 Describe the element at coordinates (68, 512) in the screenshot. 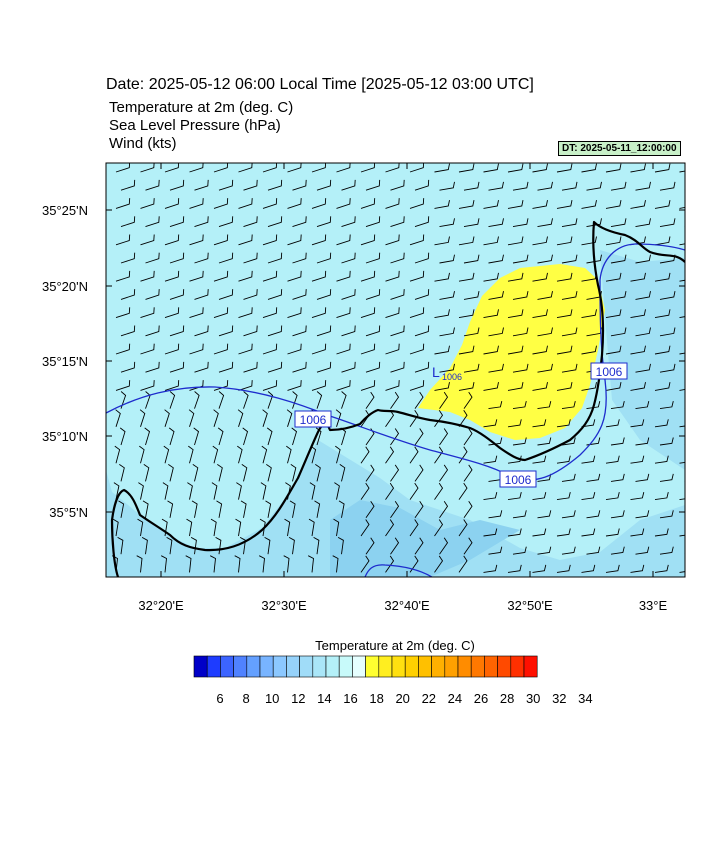

I see `lat-label: 35°5'N` at that location.